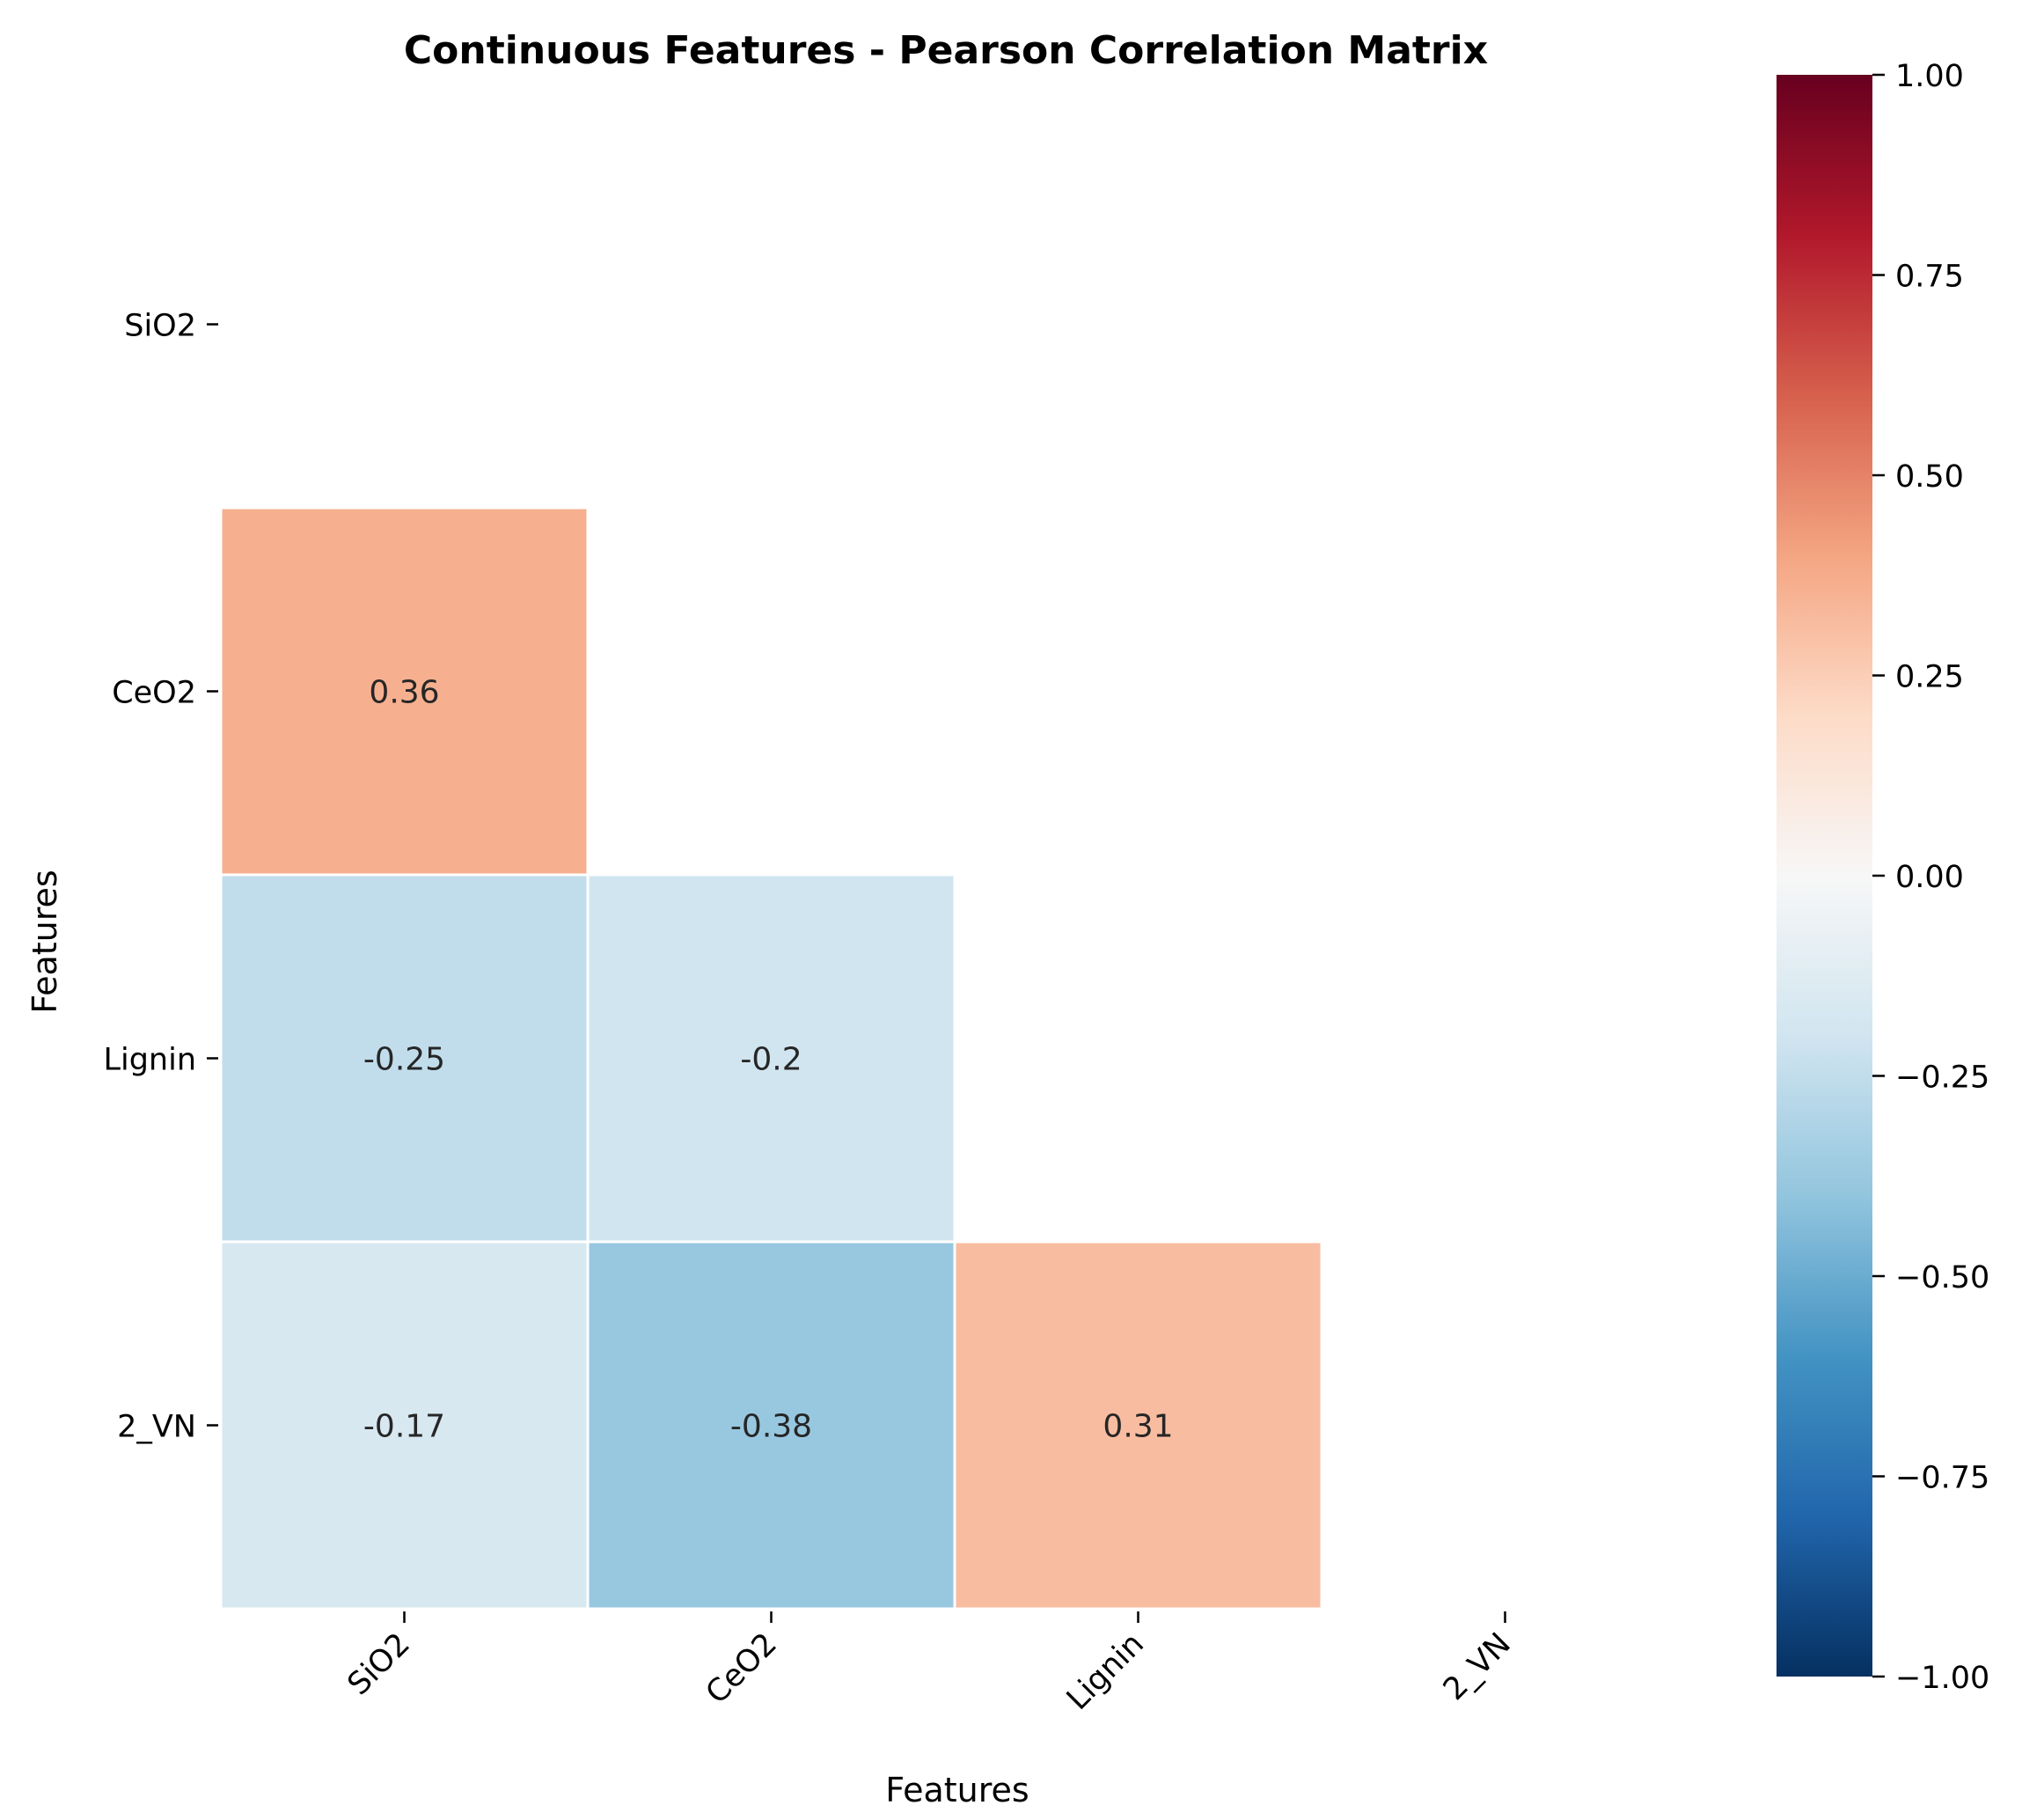 The image size is (2022, 1820). What do you see at coordinates (154, 693) in the screenshot?
I see `y-tick-label: CeO2` at bounding box center [154, 693].